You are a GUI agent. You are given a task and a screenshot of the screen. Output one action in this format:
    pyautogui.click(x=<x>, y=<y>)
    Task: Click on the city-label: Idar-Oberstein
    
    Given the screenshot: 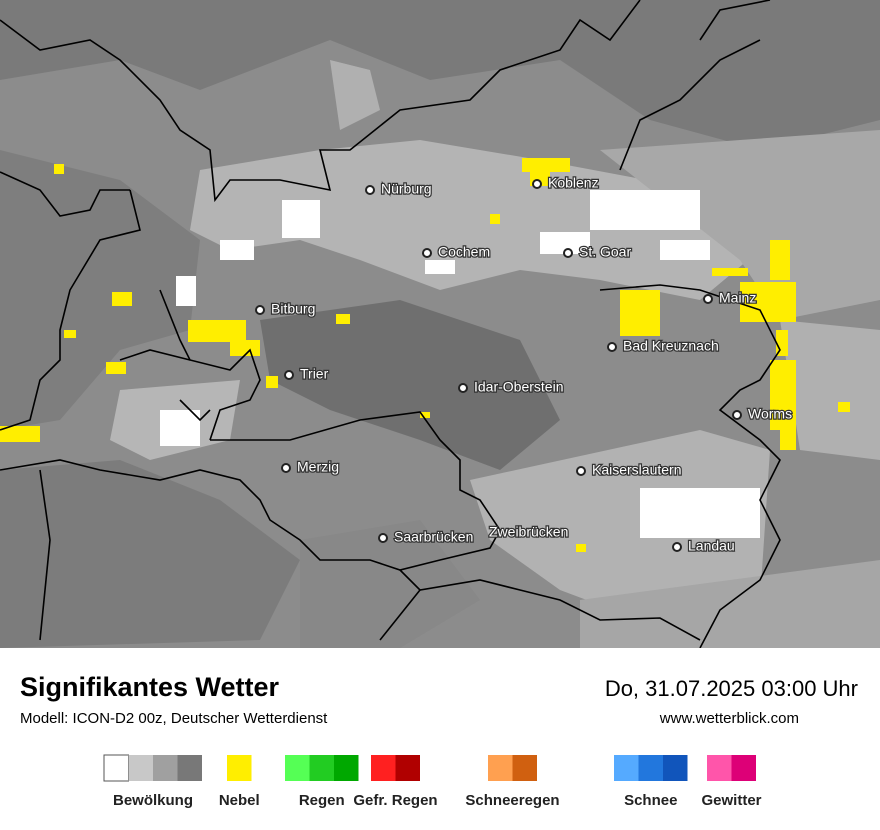 What is the action you would take?
    pyautogui.click(x=518, y=387)
    